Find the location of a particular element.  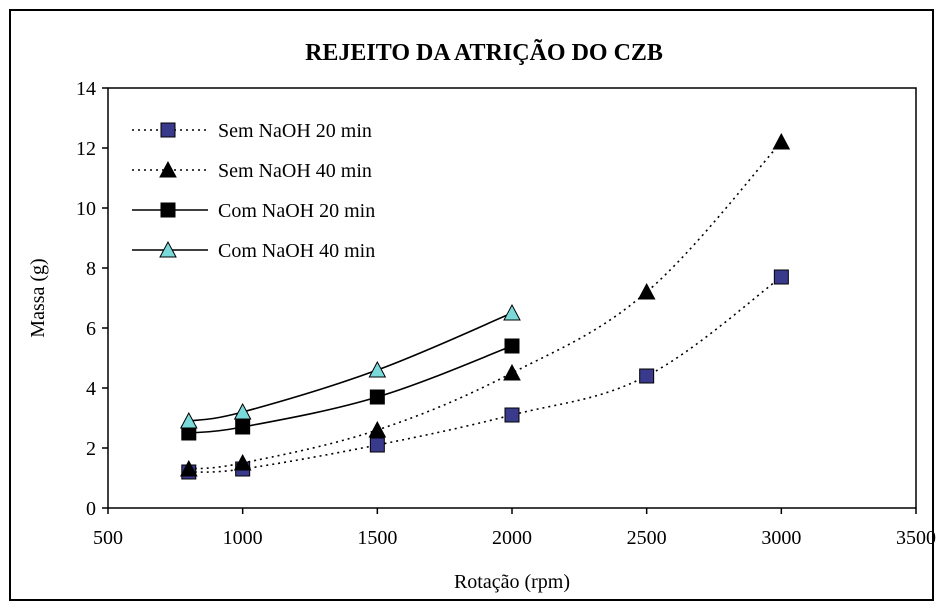

legend-entry: Com NaOH 20 min is located at coordinates (253, 211).